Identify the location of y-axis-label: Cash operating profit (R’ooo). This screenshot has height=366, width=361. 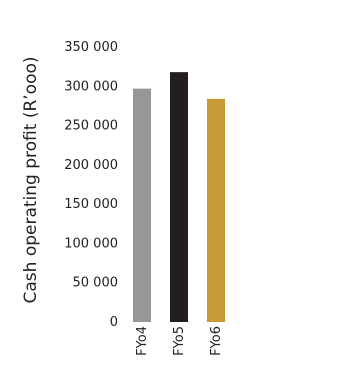
(31, 179).